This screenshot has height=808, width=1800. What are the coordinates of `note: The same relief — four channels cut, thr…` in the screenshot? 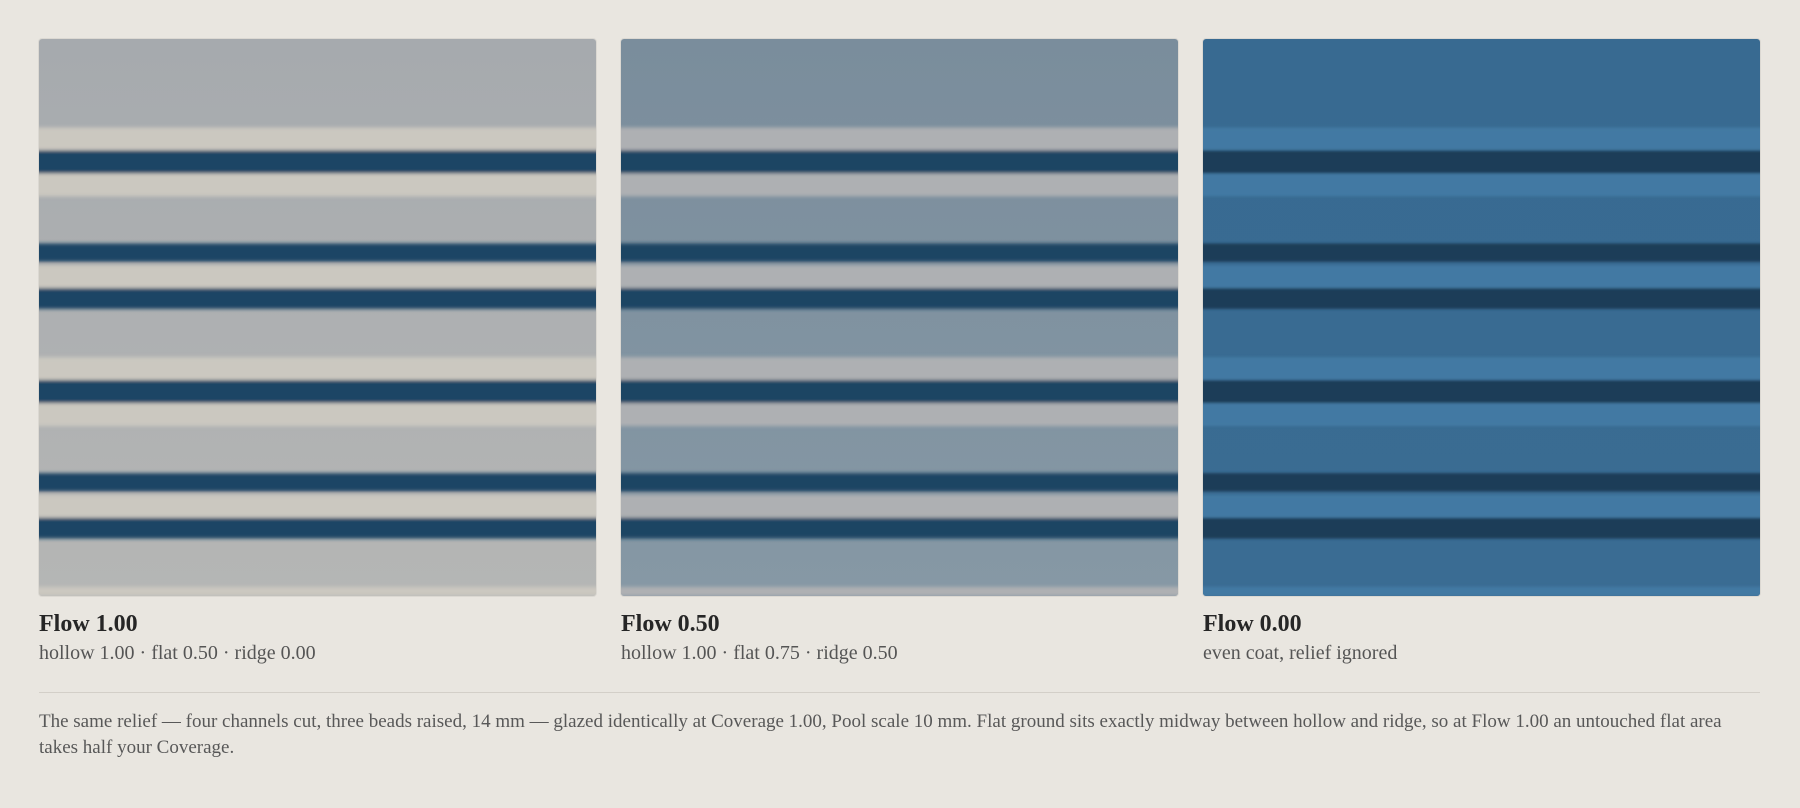 It's located at (880, 734).